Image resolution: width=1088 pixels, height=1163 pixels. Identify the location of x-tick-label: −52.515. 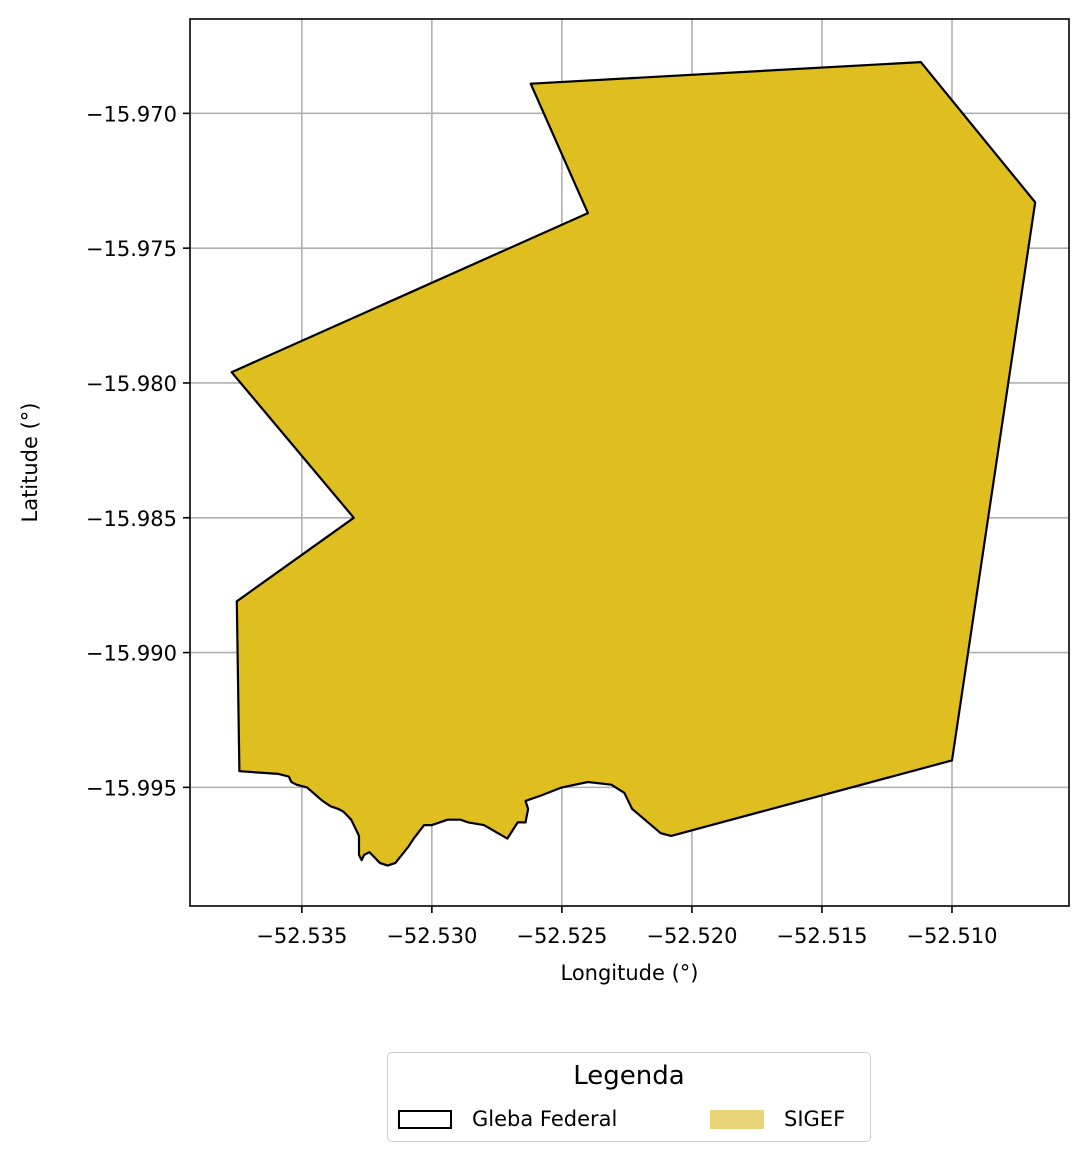
(821, 936).